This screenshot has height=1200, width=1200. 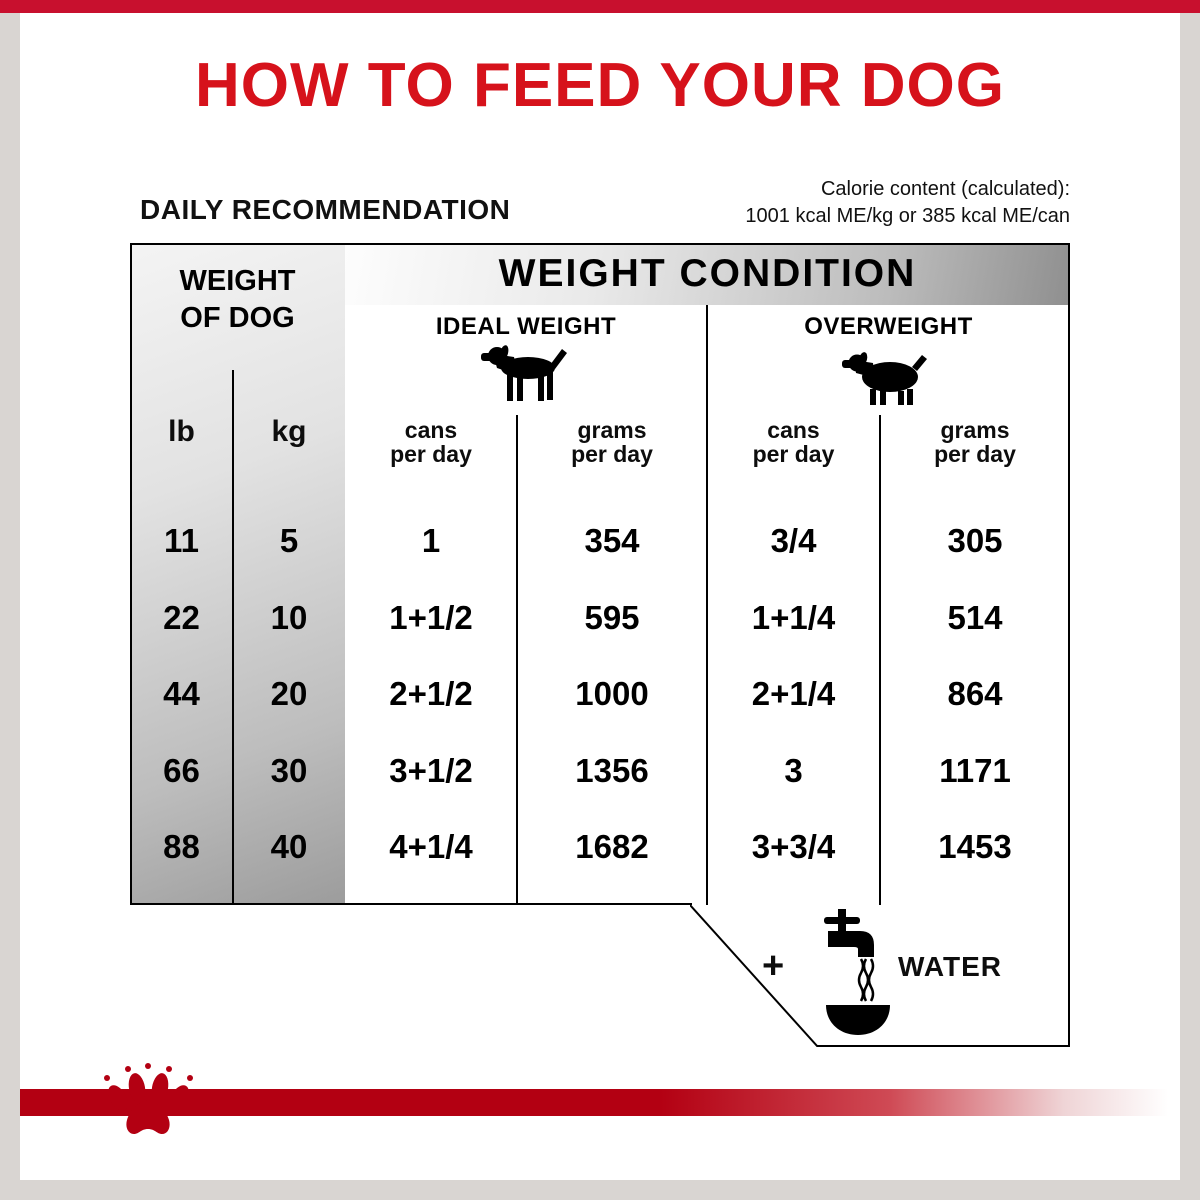 I want to click on cell-overweight-cans: 1+1/4, so click(x=793, y=617).